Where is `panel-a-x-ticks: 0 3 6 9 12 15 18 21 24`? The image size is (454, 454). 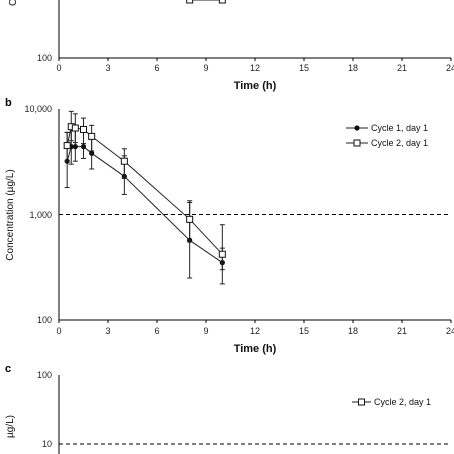 panel-a-x-ticks: 0 3 6 9 12 15 18 21 24 is located at coordinates (255, 65).